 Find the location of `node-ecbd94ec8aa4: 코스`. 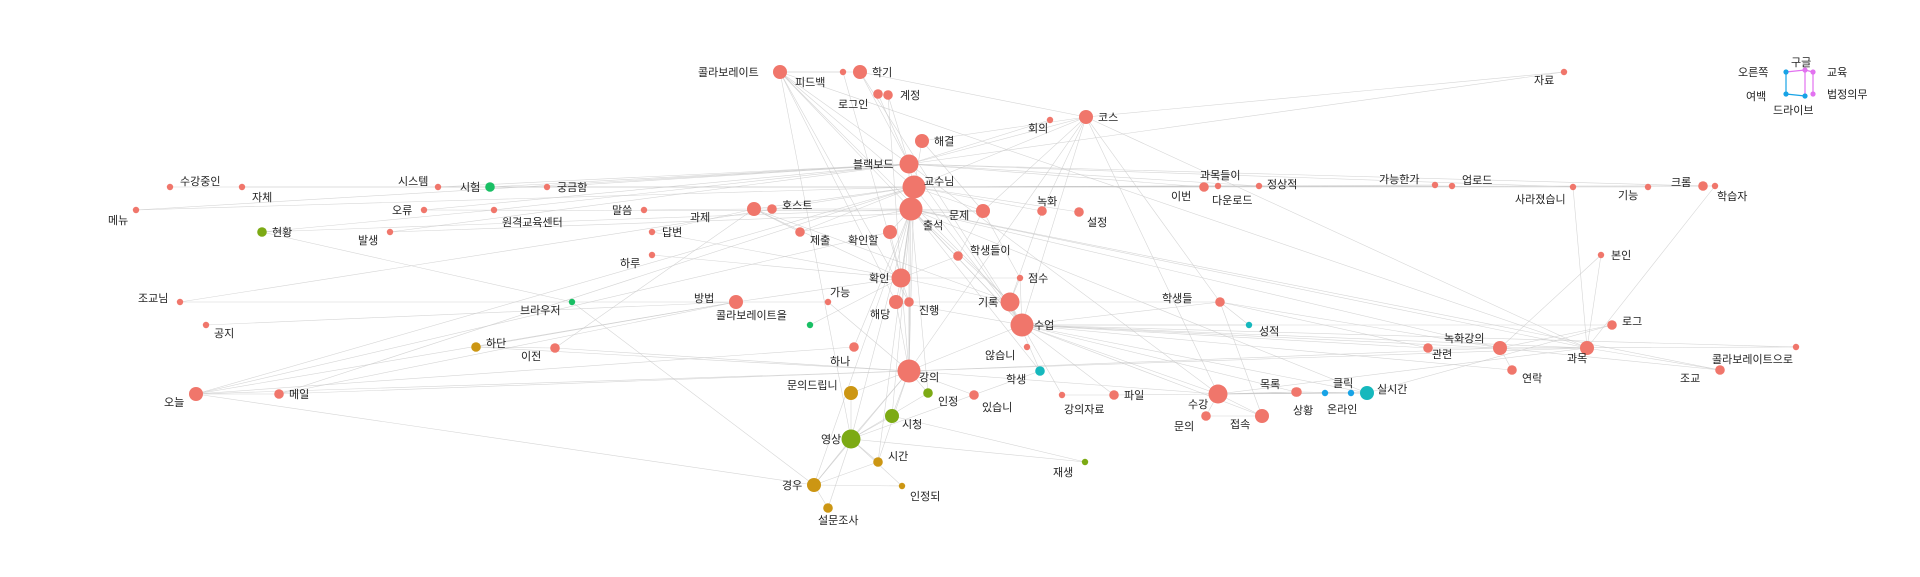

node-ecbd94ec8aa4: 코스 is located at coordinates (1098, 117).